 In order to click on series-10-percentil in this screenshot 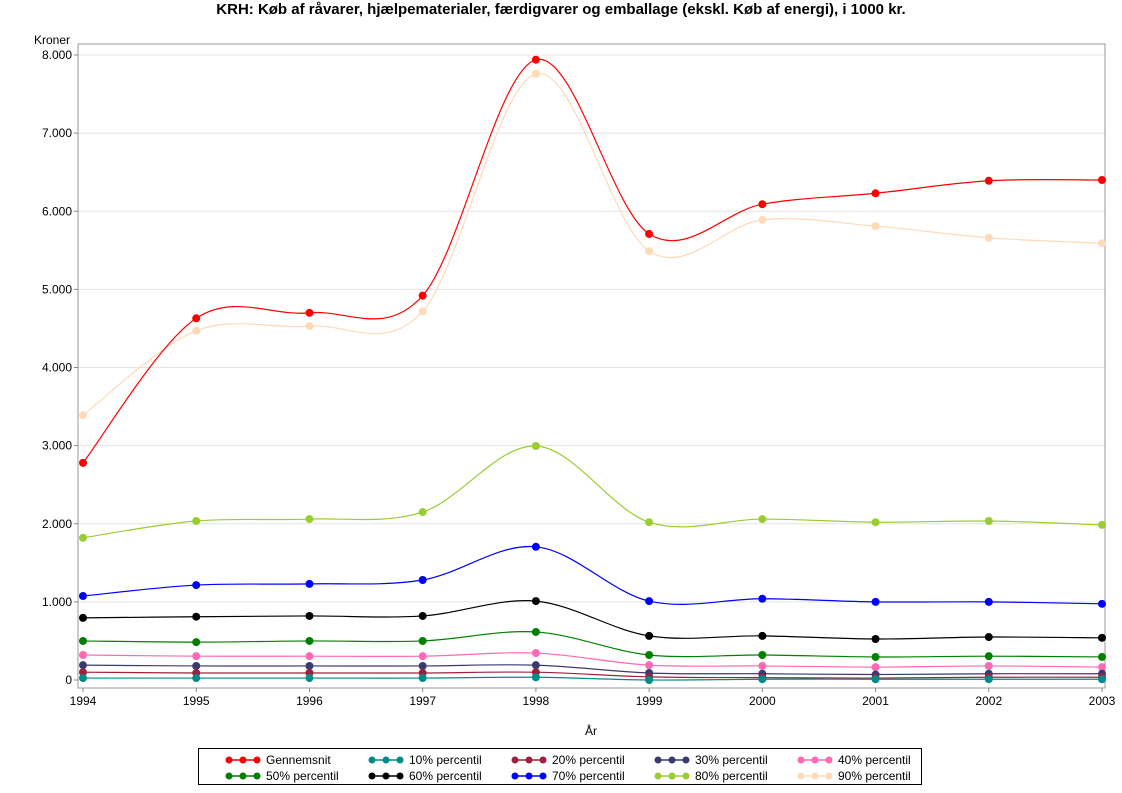, I will do `click(592, 678)`.